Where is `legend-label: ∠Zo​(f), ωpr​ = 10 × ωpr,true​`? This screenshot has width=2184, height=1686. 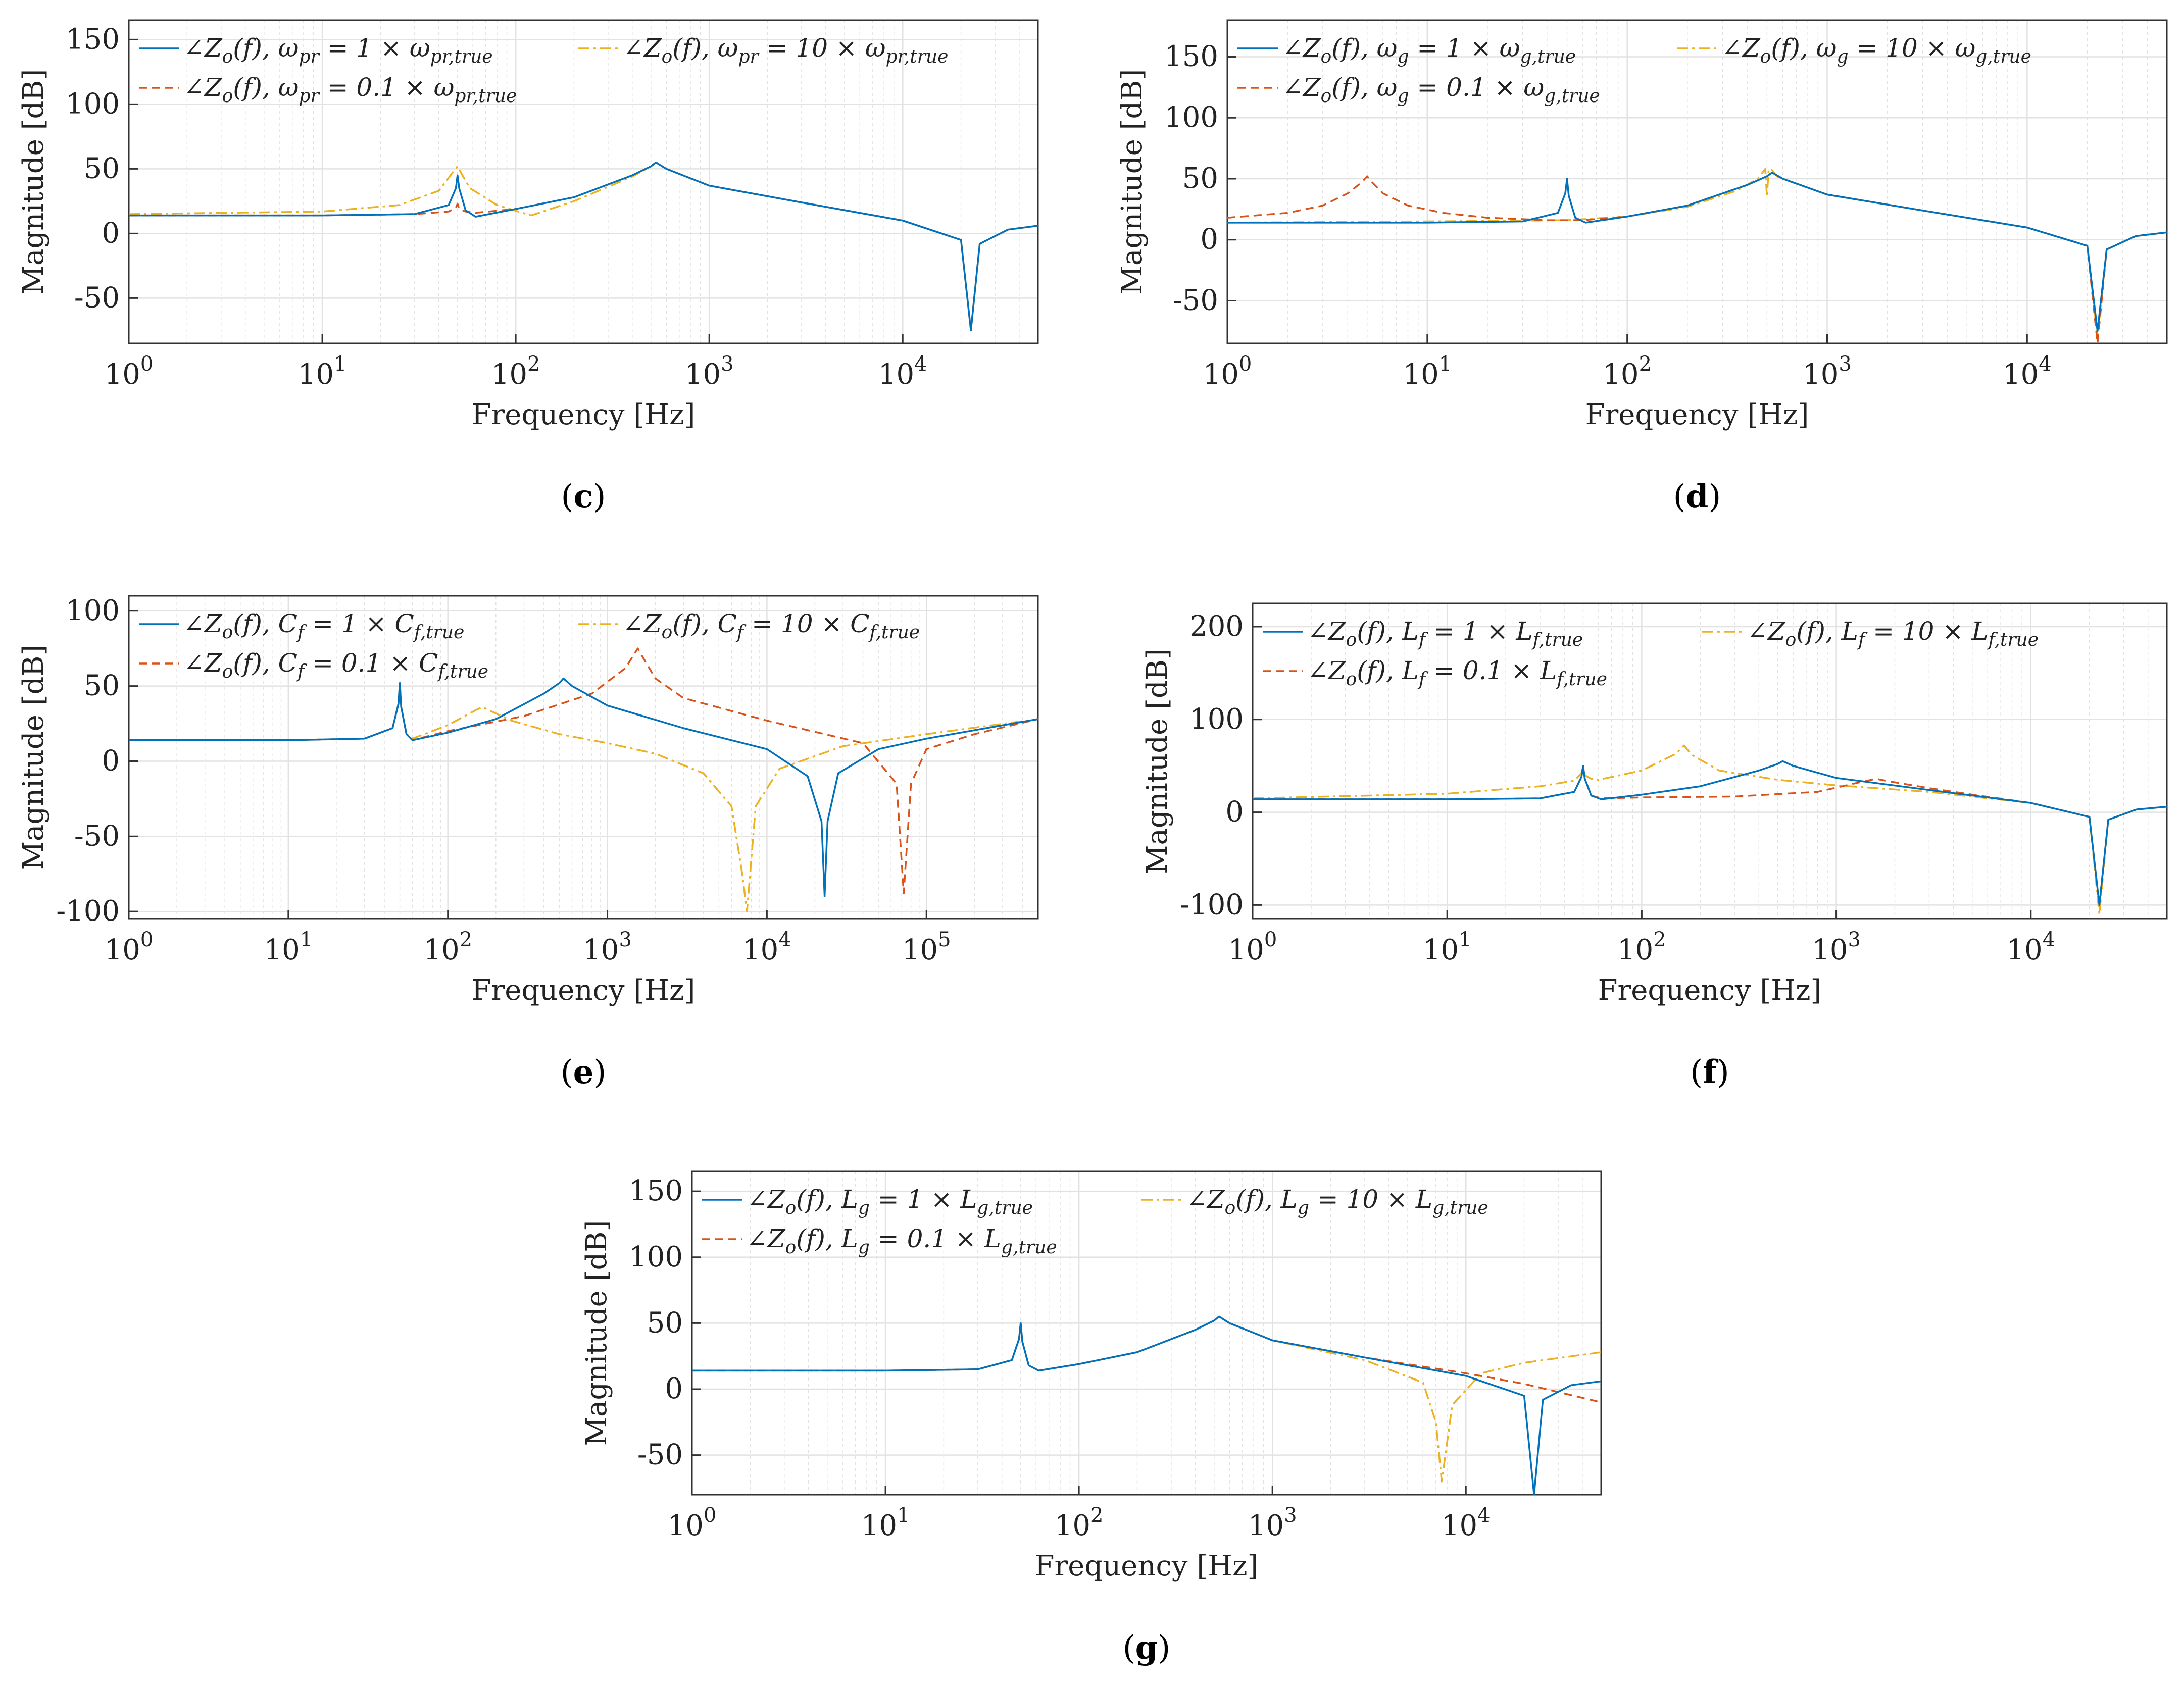
legend-label: ∠Zo​(f), ωpr​ = 10 × ωpr,true​ is located at coordinates (785, 50).